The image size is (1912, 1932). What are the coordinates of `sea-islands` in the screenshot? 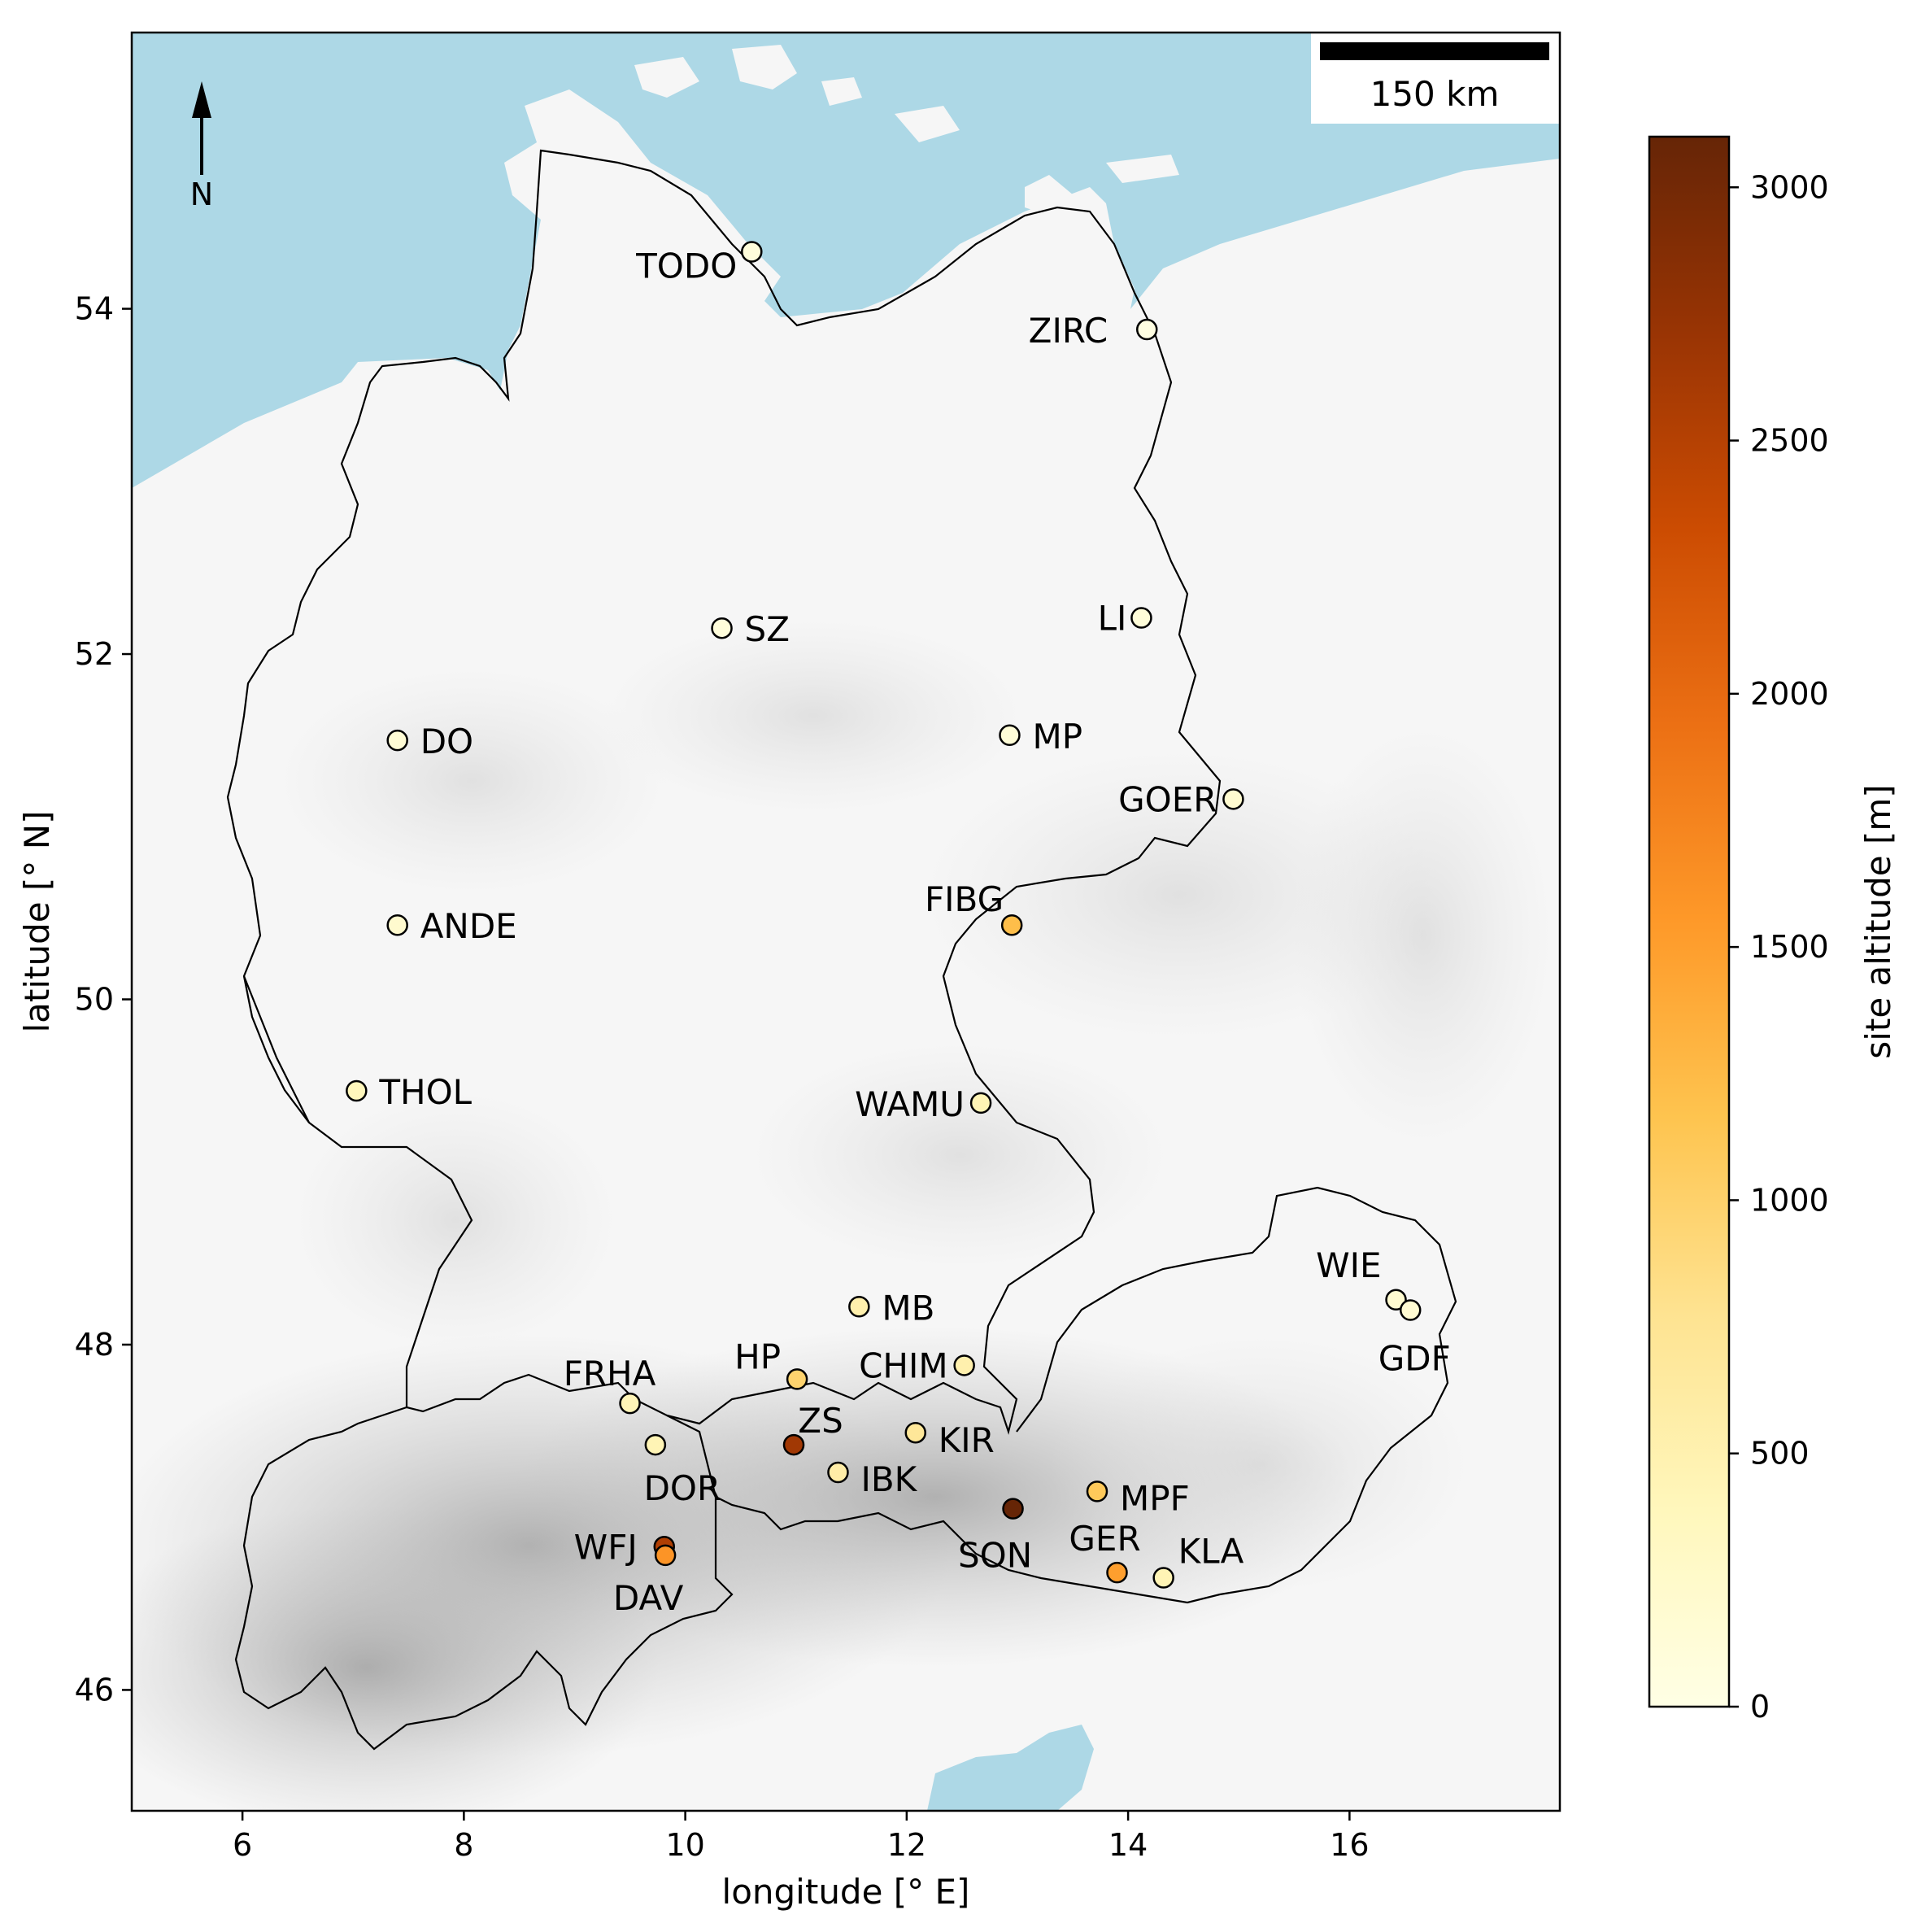 It's located at (906, 145).